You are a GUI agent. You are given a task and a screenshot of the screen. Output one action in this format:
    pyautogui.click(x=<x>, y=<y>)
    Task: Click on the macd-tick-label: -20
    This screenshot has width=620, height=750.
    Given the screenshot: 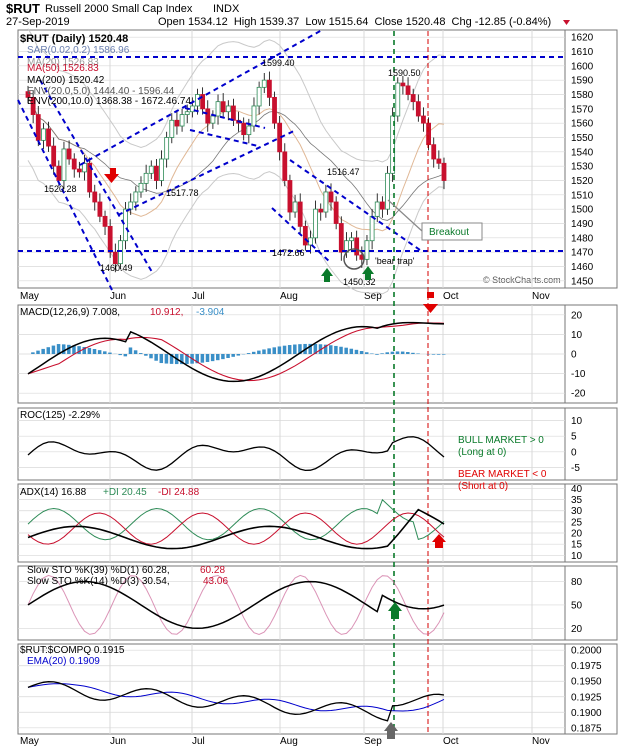 What is the action you would take?
    pyautogui.click(x=578, y=394)
    